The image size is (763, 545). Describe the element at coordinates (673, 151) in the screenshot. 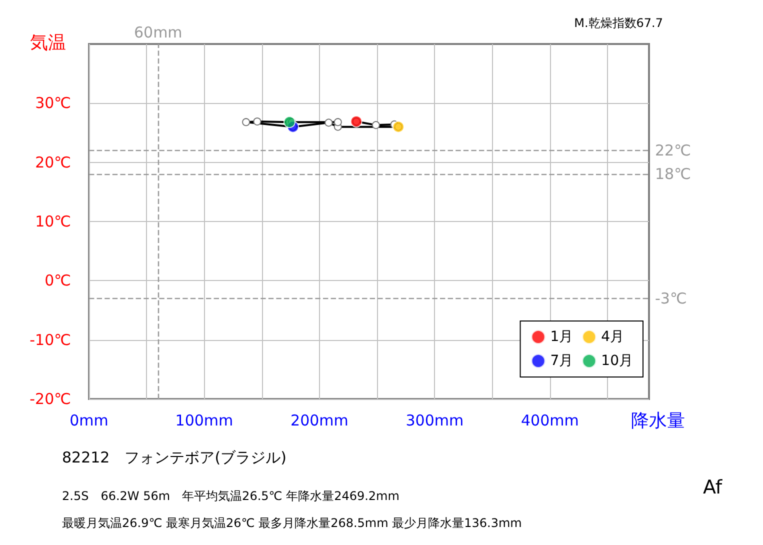

I see `ref-line-label: 22℃` at that location.